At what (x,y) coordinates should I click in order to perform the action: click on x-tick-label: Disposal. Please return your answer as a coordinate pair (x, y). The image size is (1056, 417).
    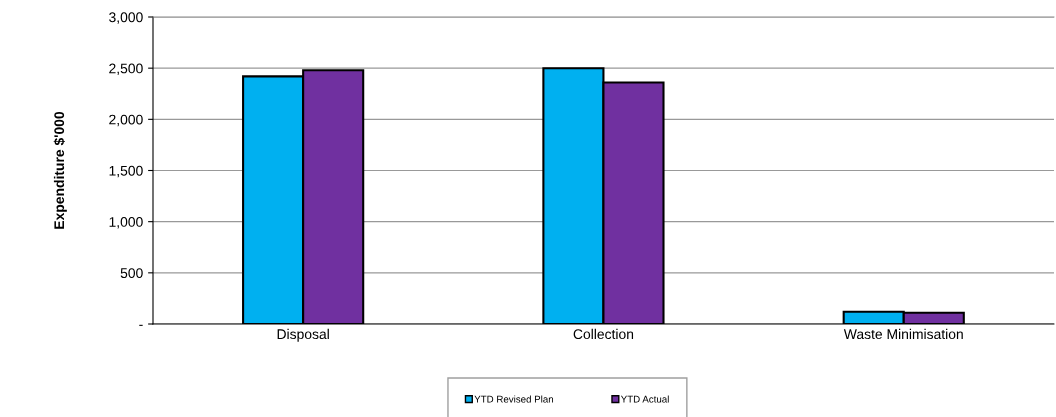
    Looking at the image, I should click on (303, 335).